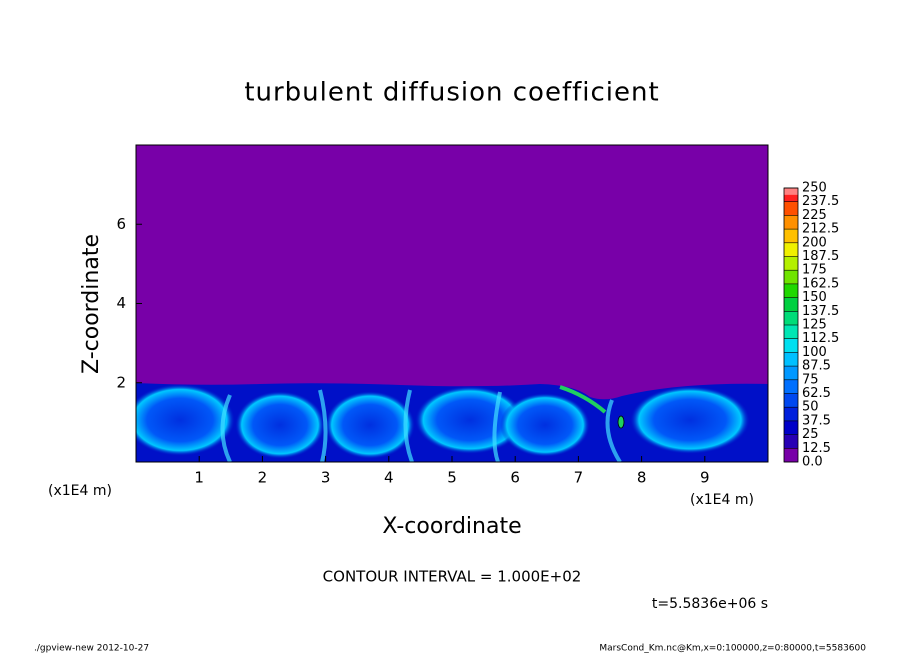  What do you see at coordinates (579, 478) in the screenshot?
I see `x-tick-label: 7` at bounding box center [579, 478].